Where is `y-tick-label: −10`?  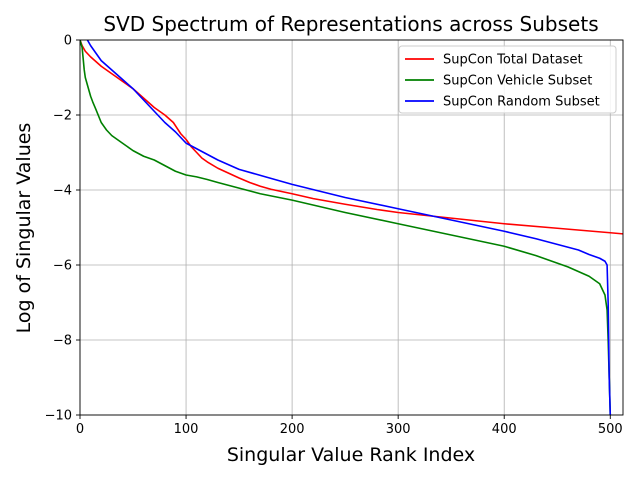
y-tick-label: −10 is located at coordinates (58, 416).